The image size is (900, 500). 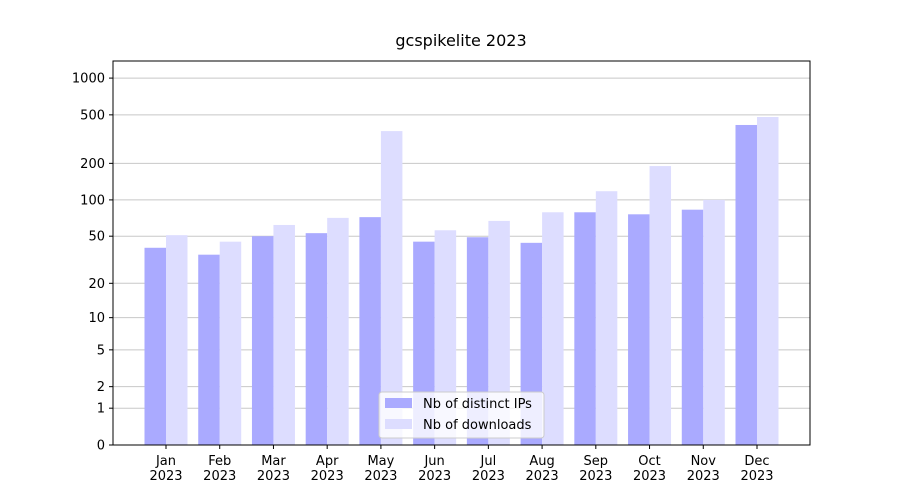 What do you see at coordinates (460, 40) in the screenshot?
I see `chart-title: gcspikelite 2023` at bounding box center [460, 40].